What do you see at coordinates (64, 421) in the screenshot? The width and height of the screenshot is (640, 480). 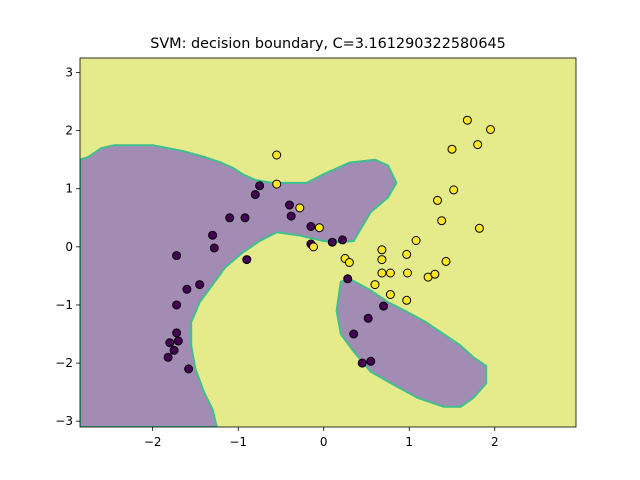 I see `y-tick-label: −3` at bounding box center [64, 421].